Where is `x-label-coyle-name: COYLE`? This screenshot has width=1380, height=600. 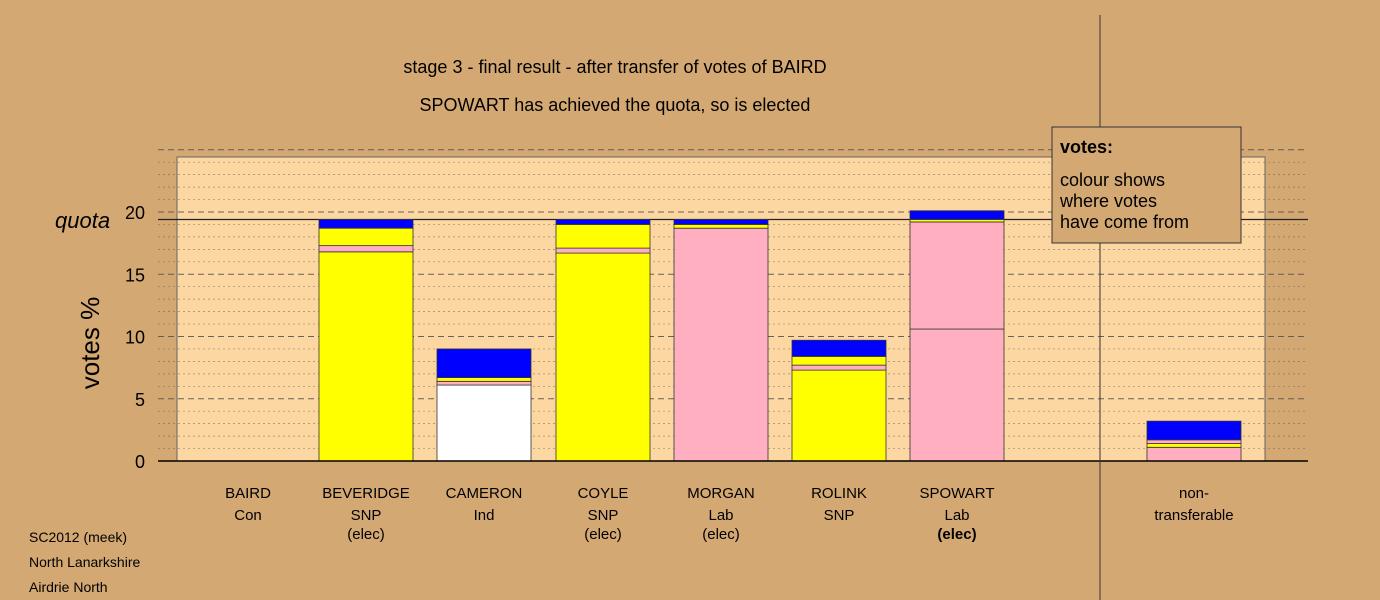 x-label-coyle-name: COYLE is located at coordinates (603, 493).